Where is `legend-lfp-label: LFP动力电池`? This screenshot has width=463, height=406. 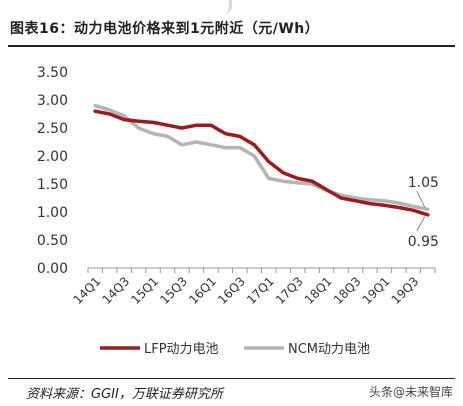 legend-lfp-label: LFP动力电池 is located at coordinates (181, 349).